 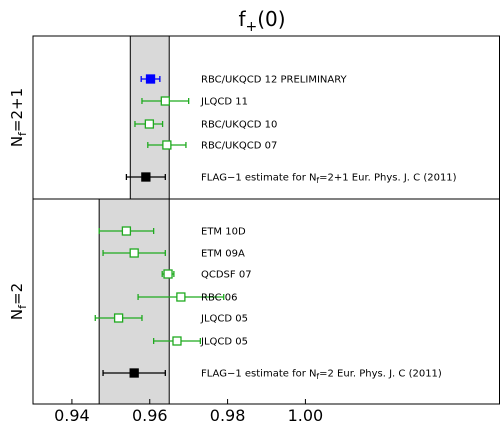 I want to click on point-label: ETM 10D, so click(x=223, y=232).